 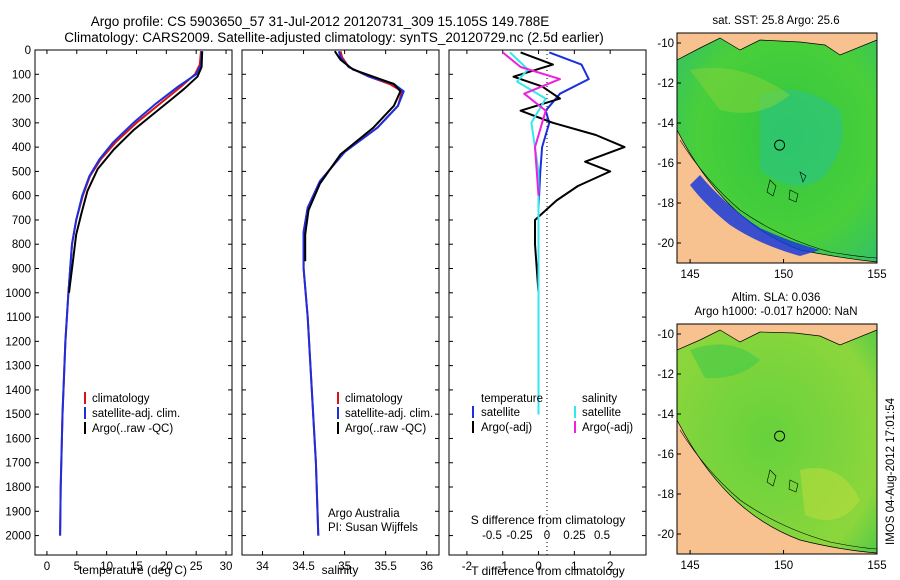 I want to click on x-tick-label: 10, so click(x=106, y=567).